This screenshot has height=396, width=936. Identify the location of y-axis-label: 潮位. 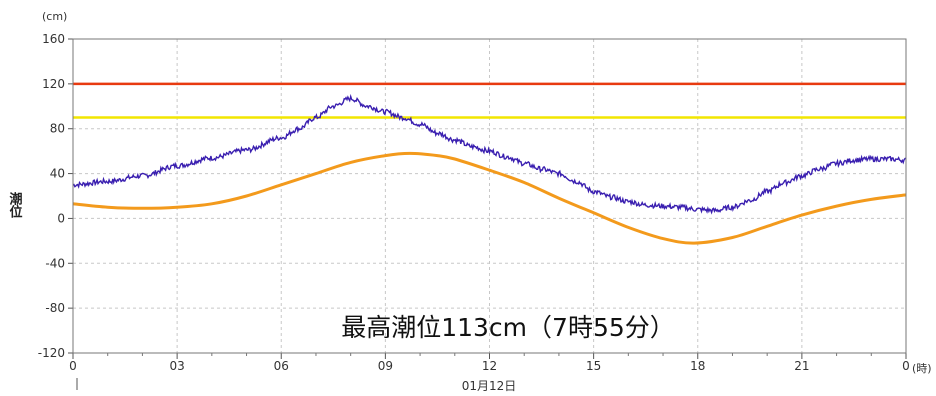
(15, 205).